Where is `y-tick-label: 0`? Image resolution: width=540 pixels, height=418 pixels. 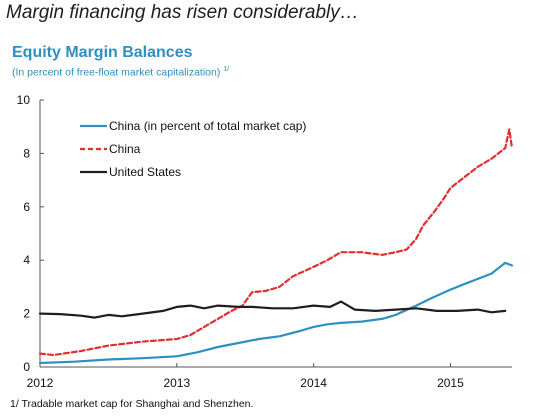 y-tick-label: 0 is located at coordinates (26, 367).